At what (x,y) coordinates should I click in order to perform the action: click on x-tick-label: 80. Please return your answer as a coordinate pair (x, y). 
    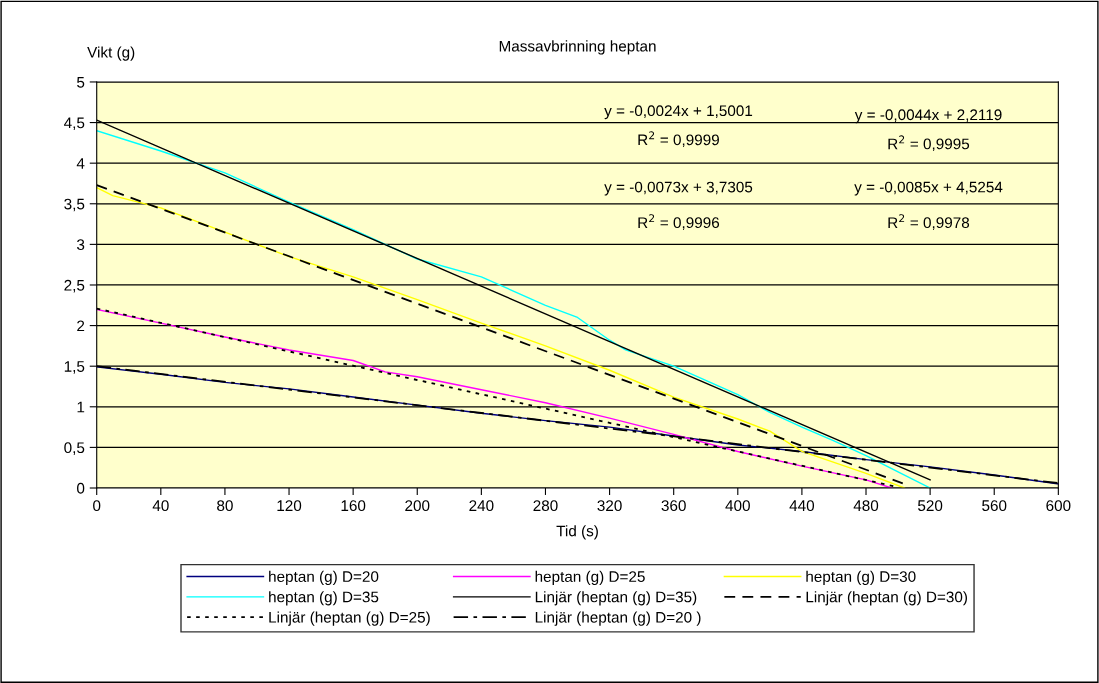
    Looking at the image, I should click on (225, 506).